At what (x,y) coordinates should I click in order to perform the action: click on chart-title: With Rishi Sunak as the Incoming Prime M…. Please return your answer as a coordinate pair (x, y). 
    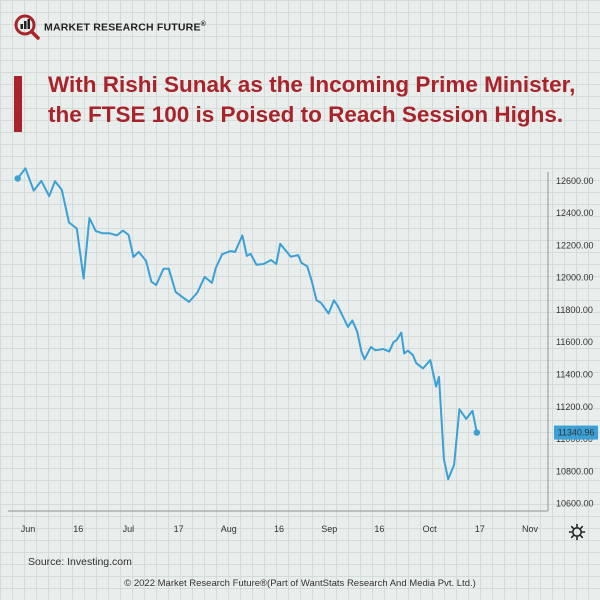
    Looking at the image, I should click on (312, 99).